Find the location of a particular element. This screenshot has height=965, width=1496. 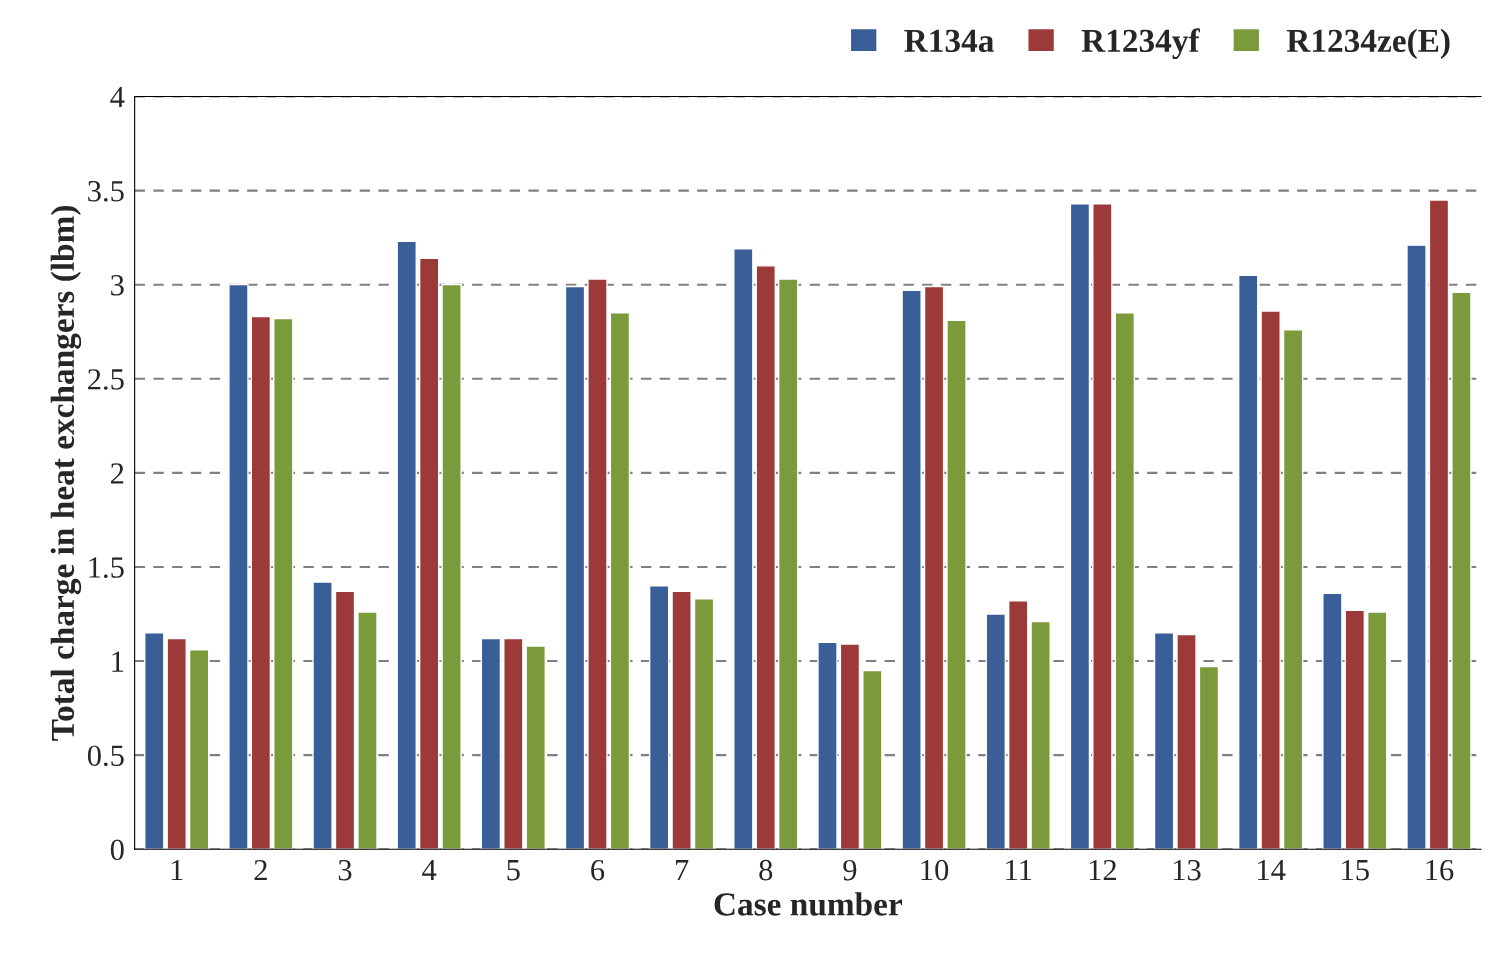

x-tick-label: 15 is located at coordinates (1355, 870).